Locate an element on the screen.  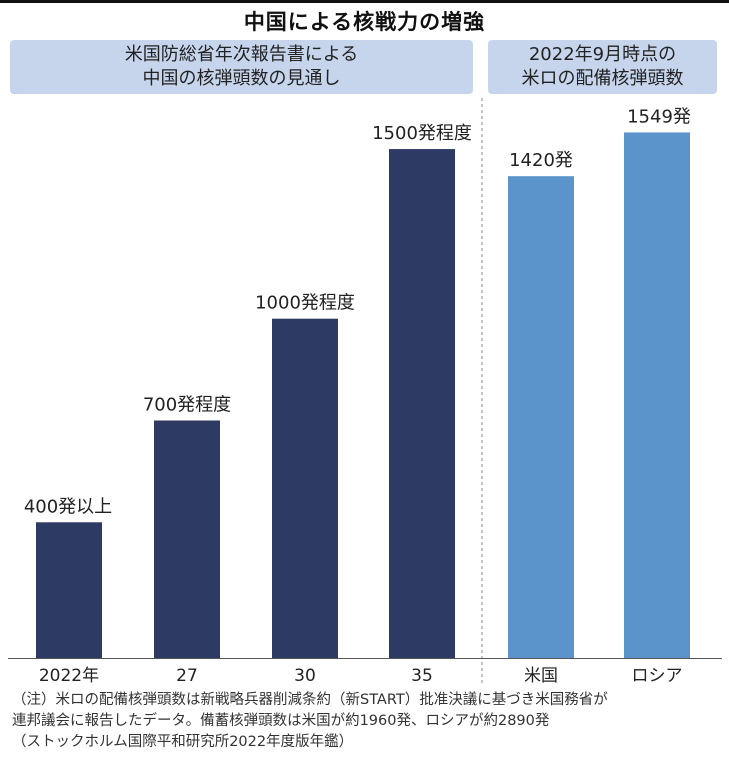
bar-value-label: 1000発程度 is located at coordinates (305, 303).